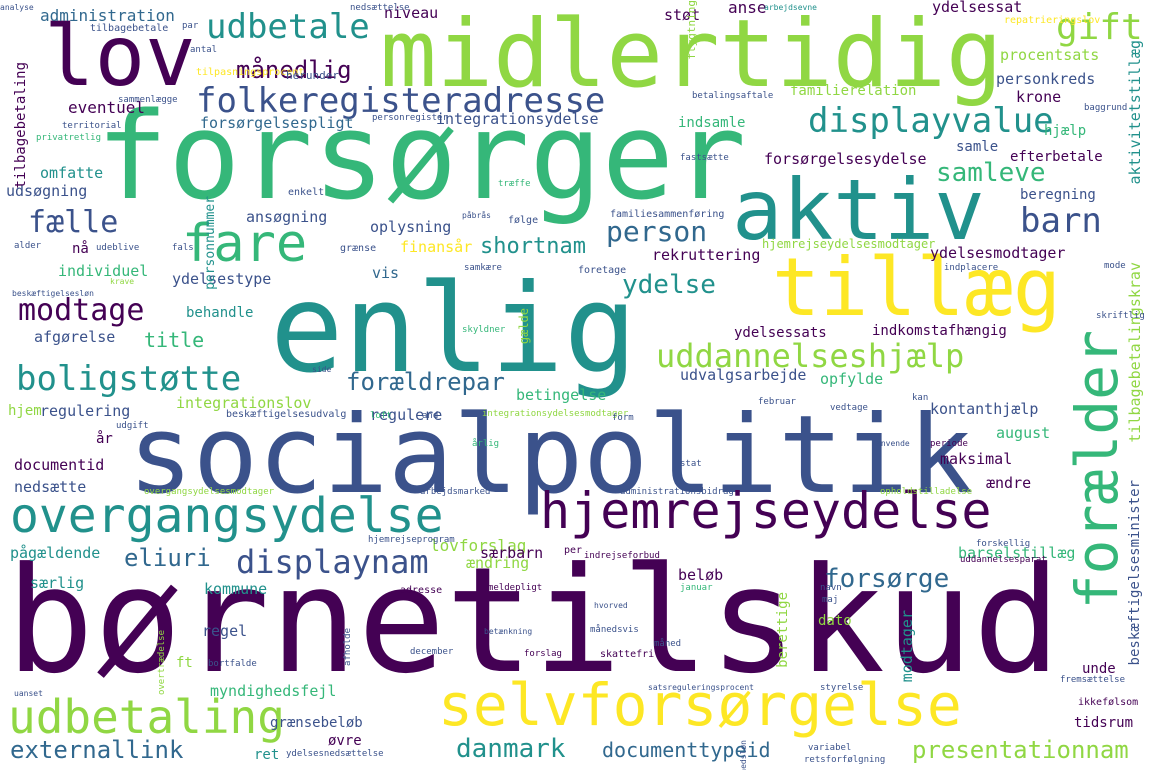 Image resolution: width=1155 pixels, height=770 pixels. What do you see at coordinates (190, 26) in the screenshot?
I see `word-par: par` at bounding box center [190, 26].